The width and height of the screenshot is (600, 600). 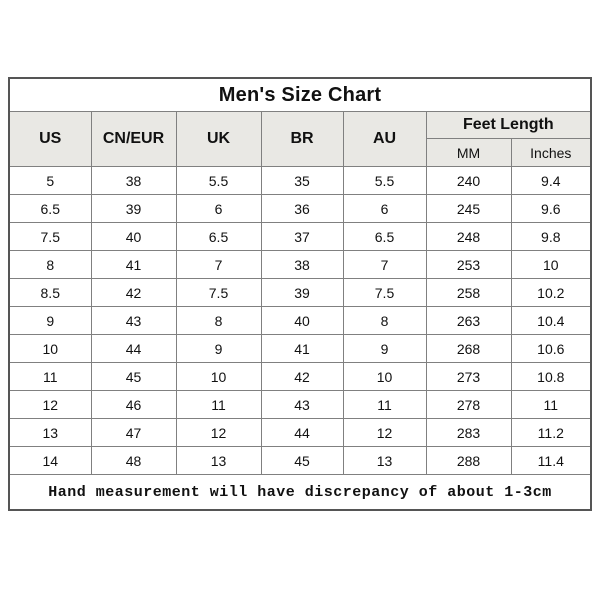 I want to click on table-cell: 46, so click(x=133, y=404).